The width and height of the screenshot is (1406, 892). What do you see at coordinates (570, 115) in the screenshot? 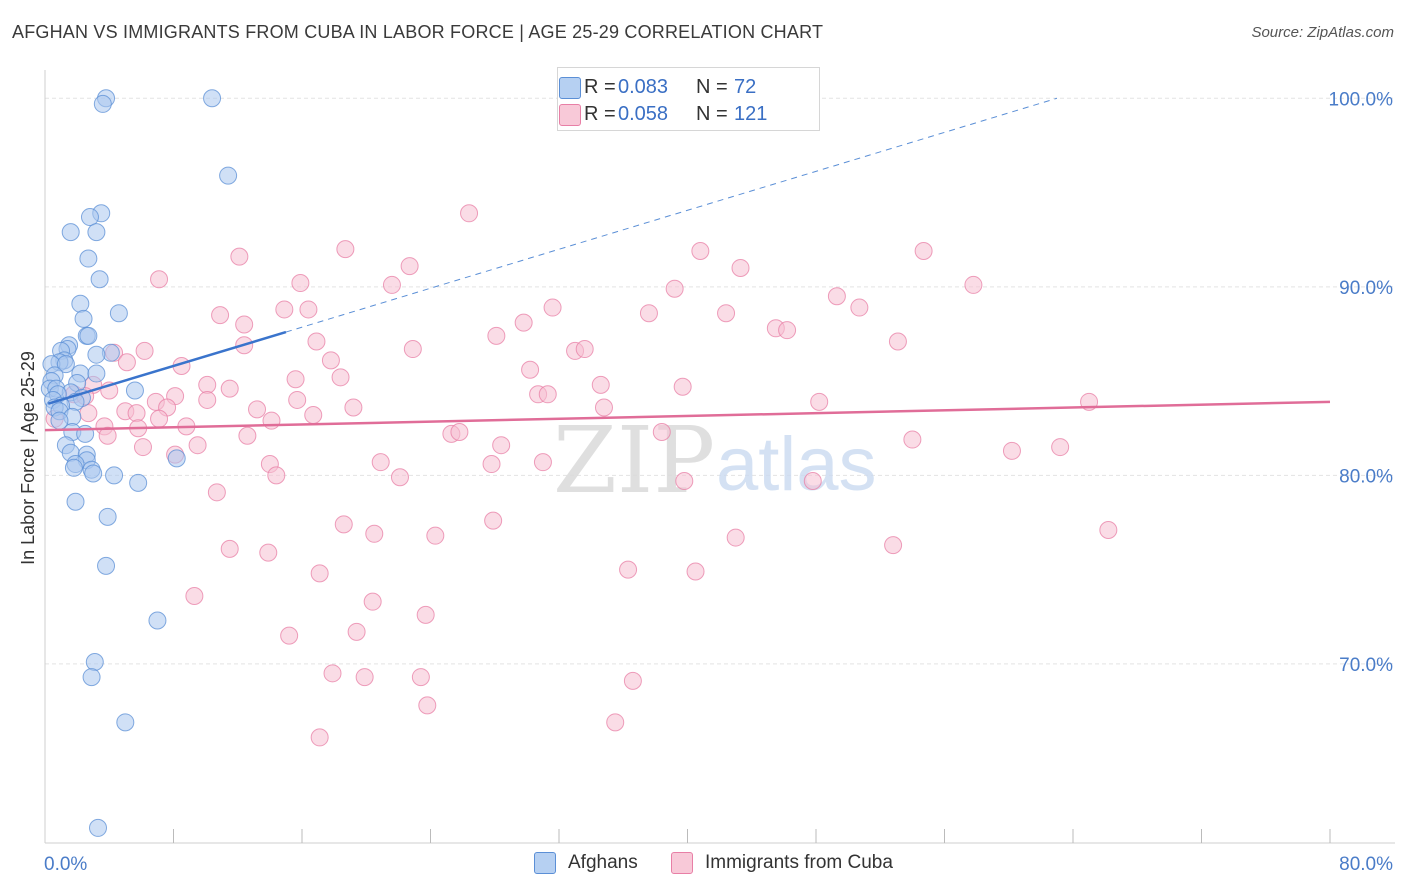
I see `legend-swatch-cuba` at bounding box center [570, 115].